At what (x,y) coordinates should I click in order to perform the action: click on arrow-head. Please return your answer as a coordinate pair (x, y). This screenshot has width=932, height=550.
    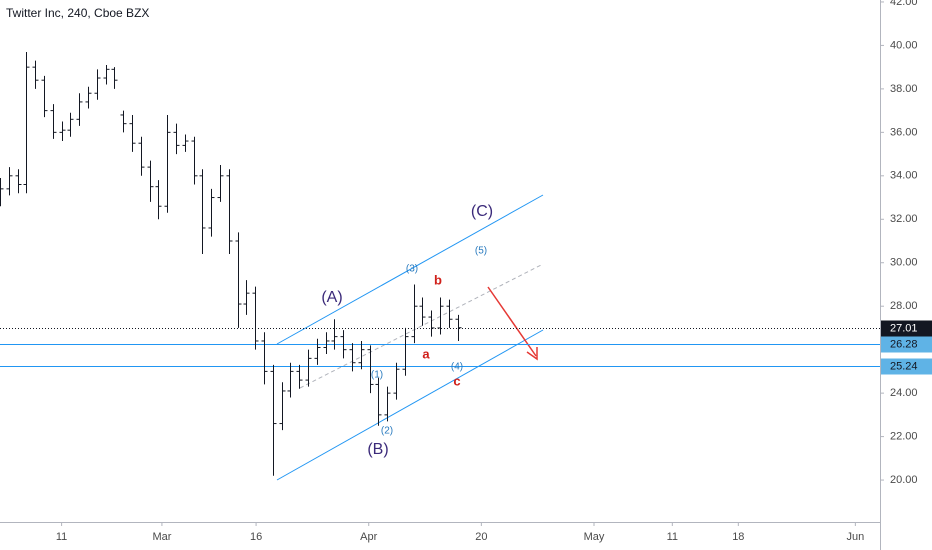
    Looking at the image, I should click on (532, 354).